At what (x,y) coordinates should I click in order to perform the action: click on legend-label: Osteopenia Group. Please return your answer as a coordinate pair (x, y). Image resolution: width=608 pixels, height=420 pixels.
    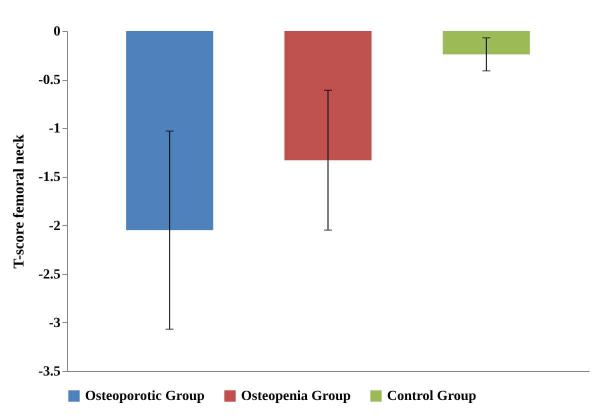
    Looking at the image, I should click on (296, 396).